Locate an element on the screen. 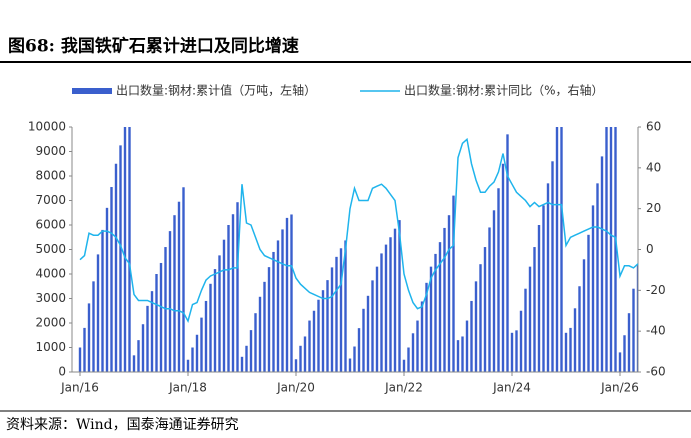 This screenshot has width=691, height=438. y-tick-label: 5000 is located at coordinates (50, 249).